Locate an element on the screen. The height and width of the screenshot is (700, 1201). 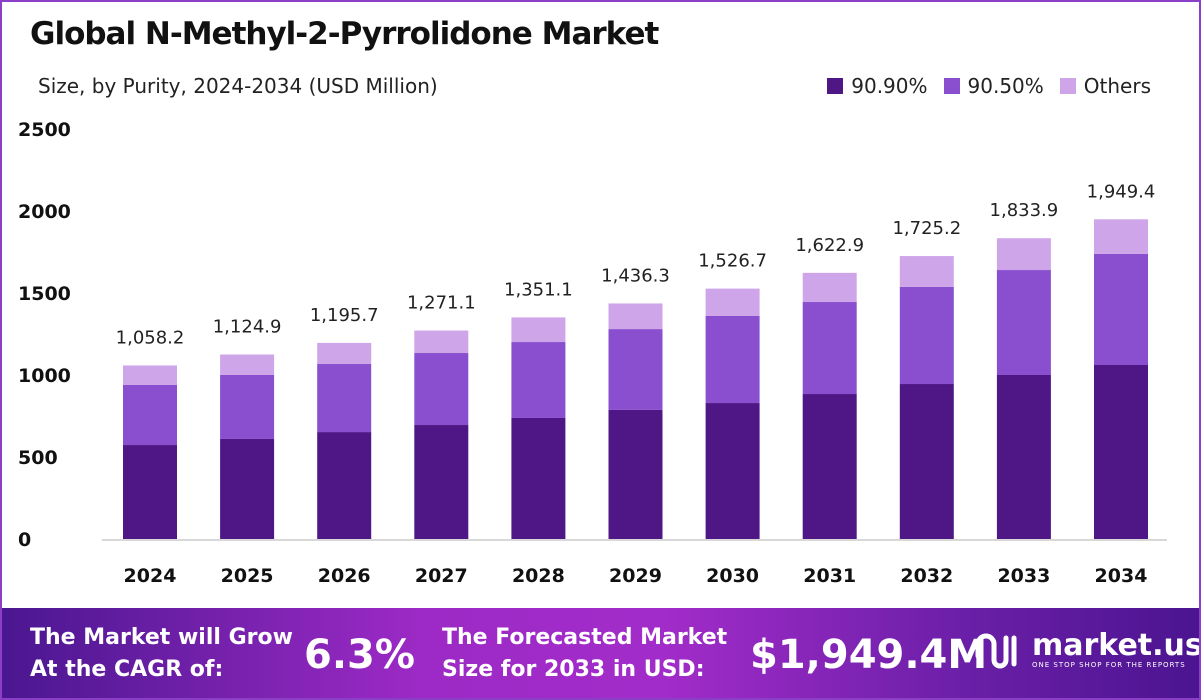
data-label-total: 1,195.7 is located at coordinates (344, 315).